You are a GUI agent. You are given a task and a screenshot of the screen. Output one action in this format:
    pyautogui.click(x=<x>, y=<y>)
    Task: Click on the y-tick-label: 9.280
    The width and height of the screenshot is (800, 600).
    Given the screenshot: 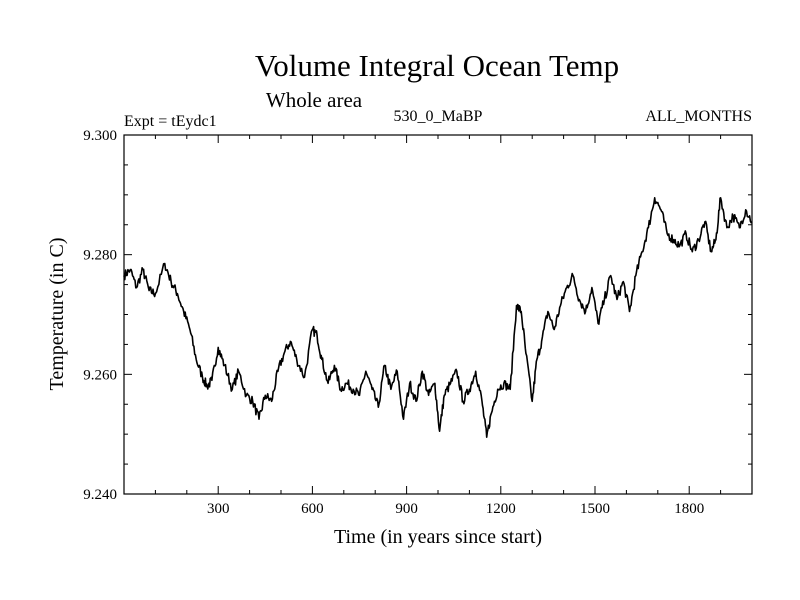 What is the action you would take?
    pyautogui.click(x=100, y=256)
    